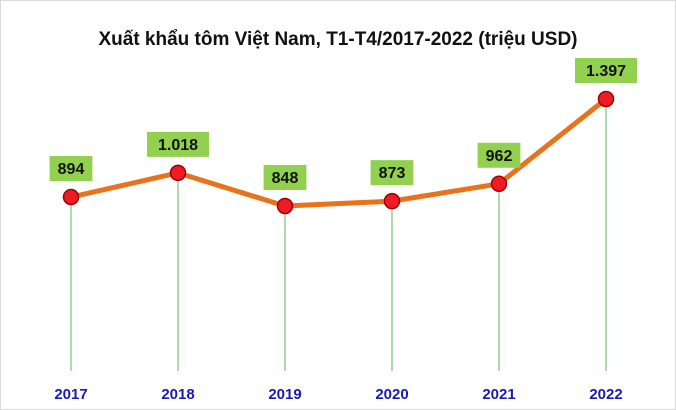  What do you see at coordinates (392, 201) in the screenshot?
I see `data-point-2020` at bounding box center [392, 201].